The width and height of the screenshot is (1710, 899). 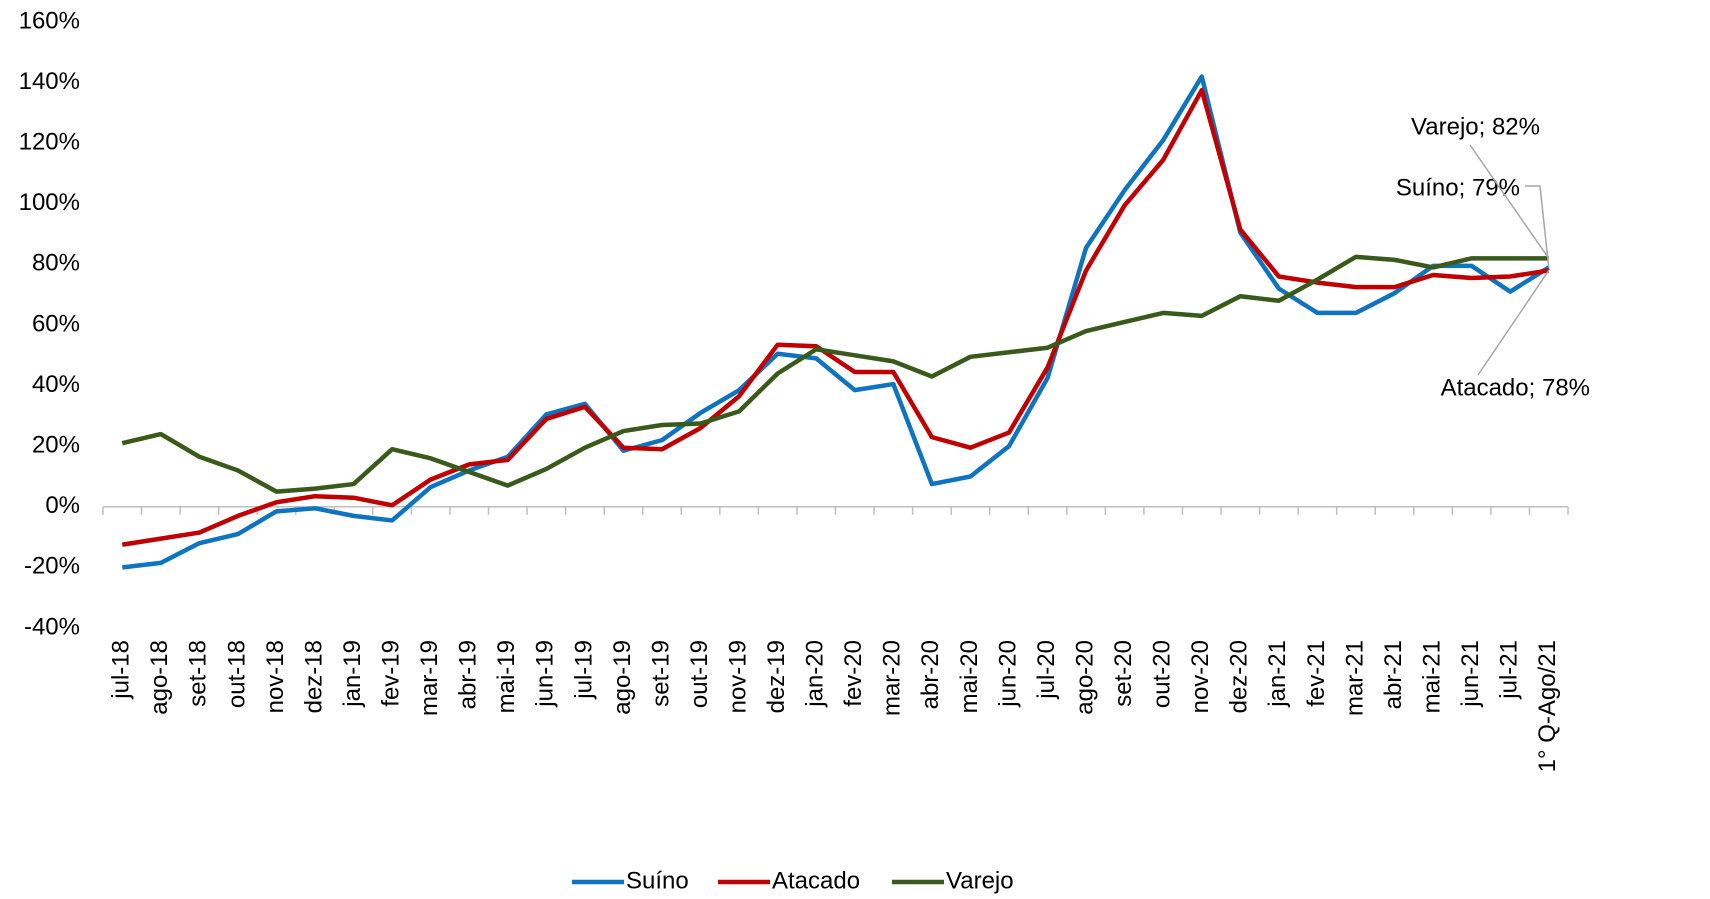 I want to click on y-tick-label: 80%, so click(x=56, y=263).